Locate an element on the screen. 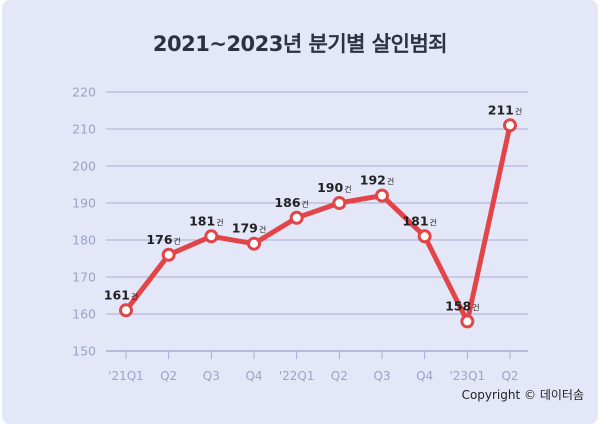 The width and height of the screenshot is (600, 424). y-tick-label: 220 is located at coordinates (84, 92).